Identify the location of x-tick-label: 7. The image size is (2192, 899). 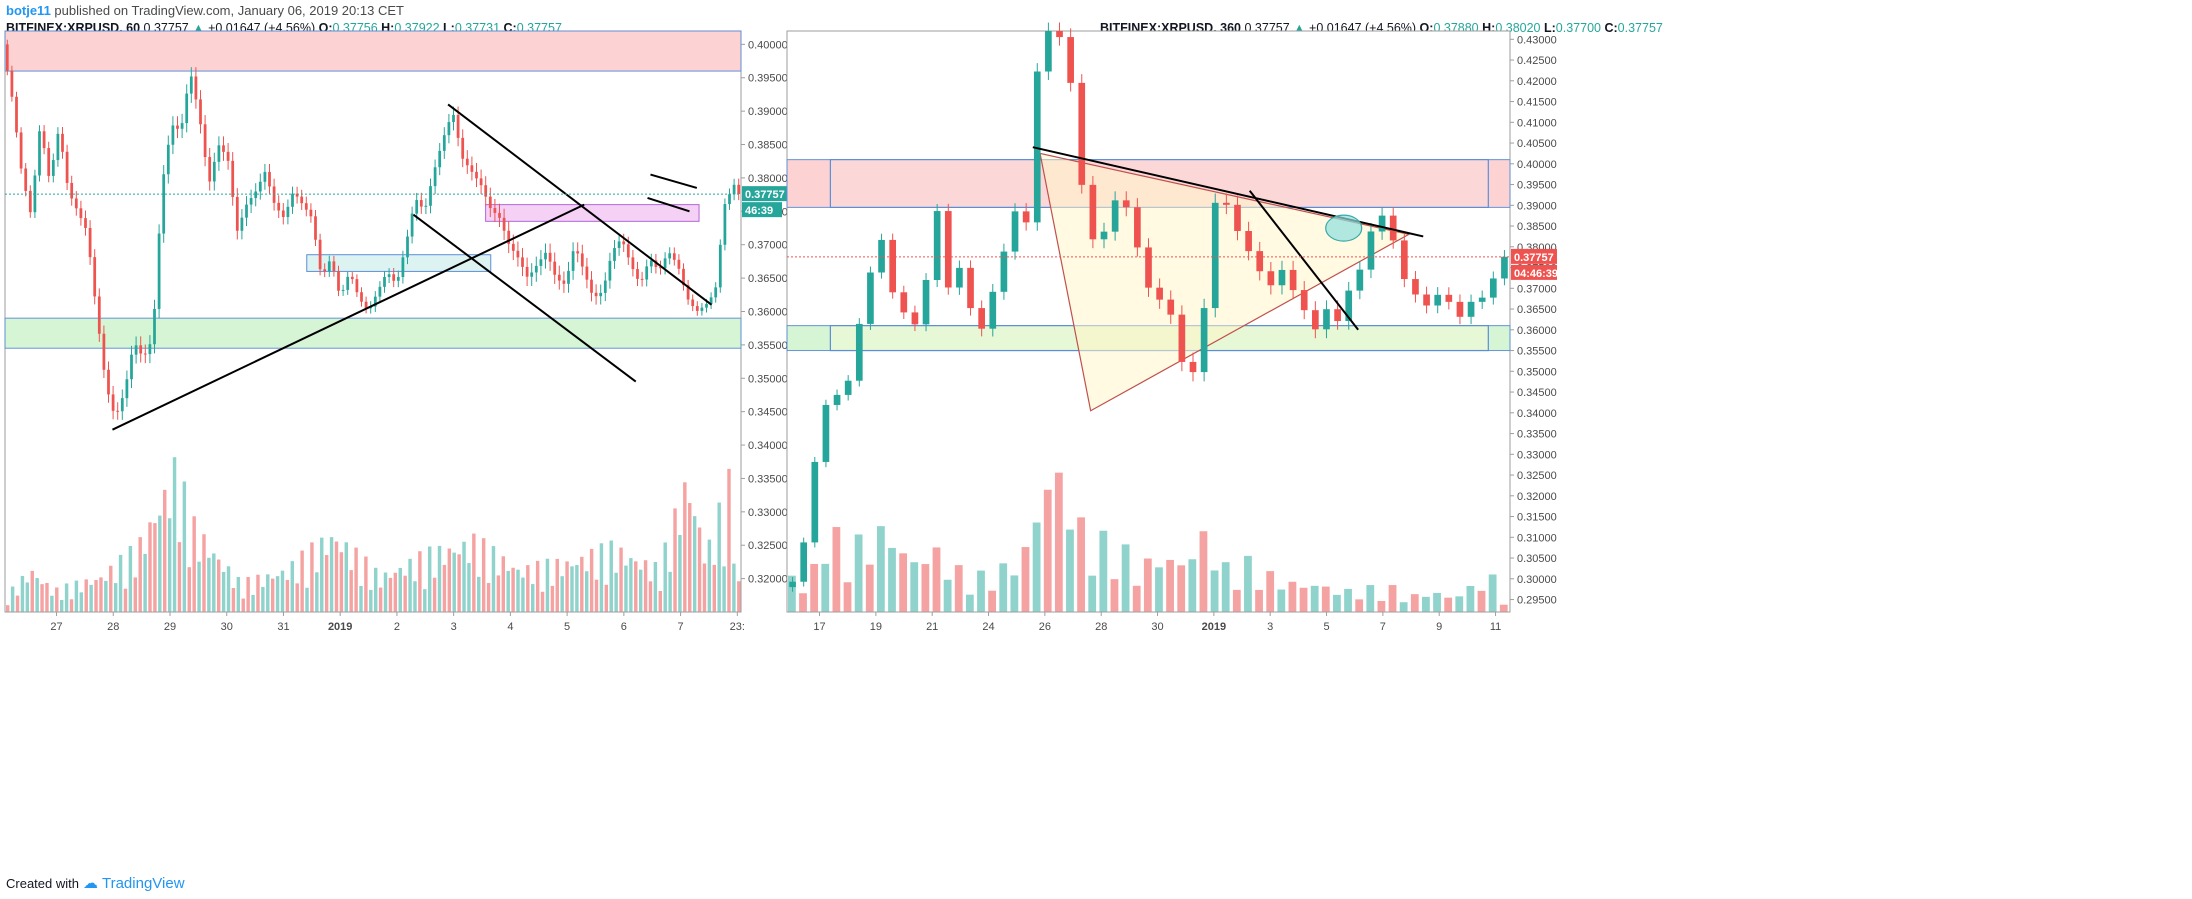
(1383, 627).